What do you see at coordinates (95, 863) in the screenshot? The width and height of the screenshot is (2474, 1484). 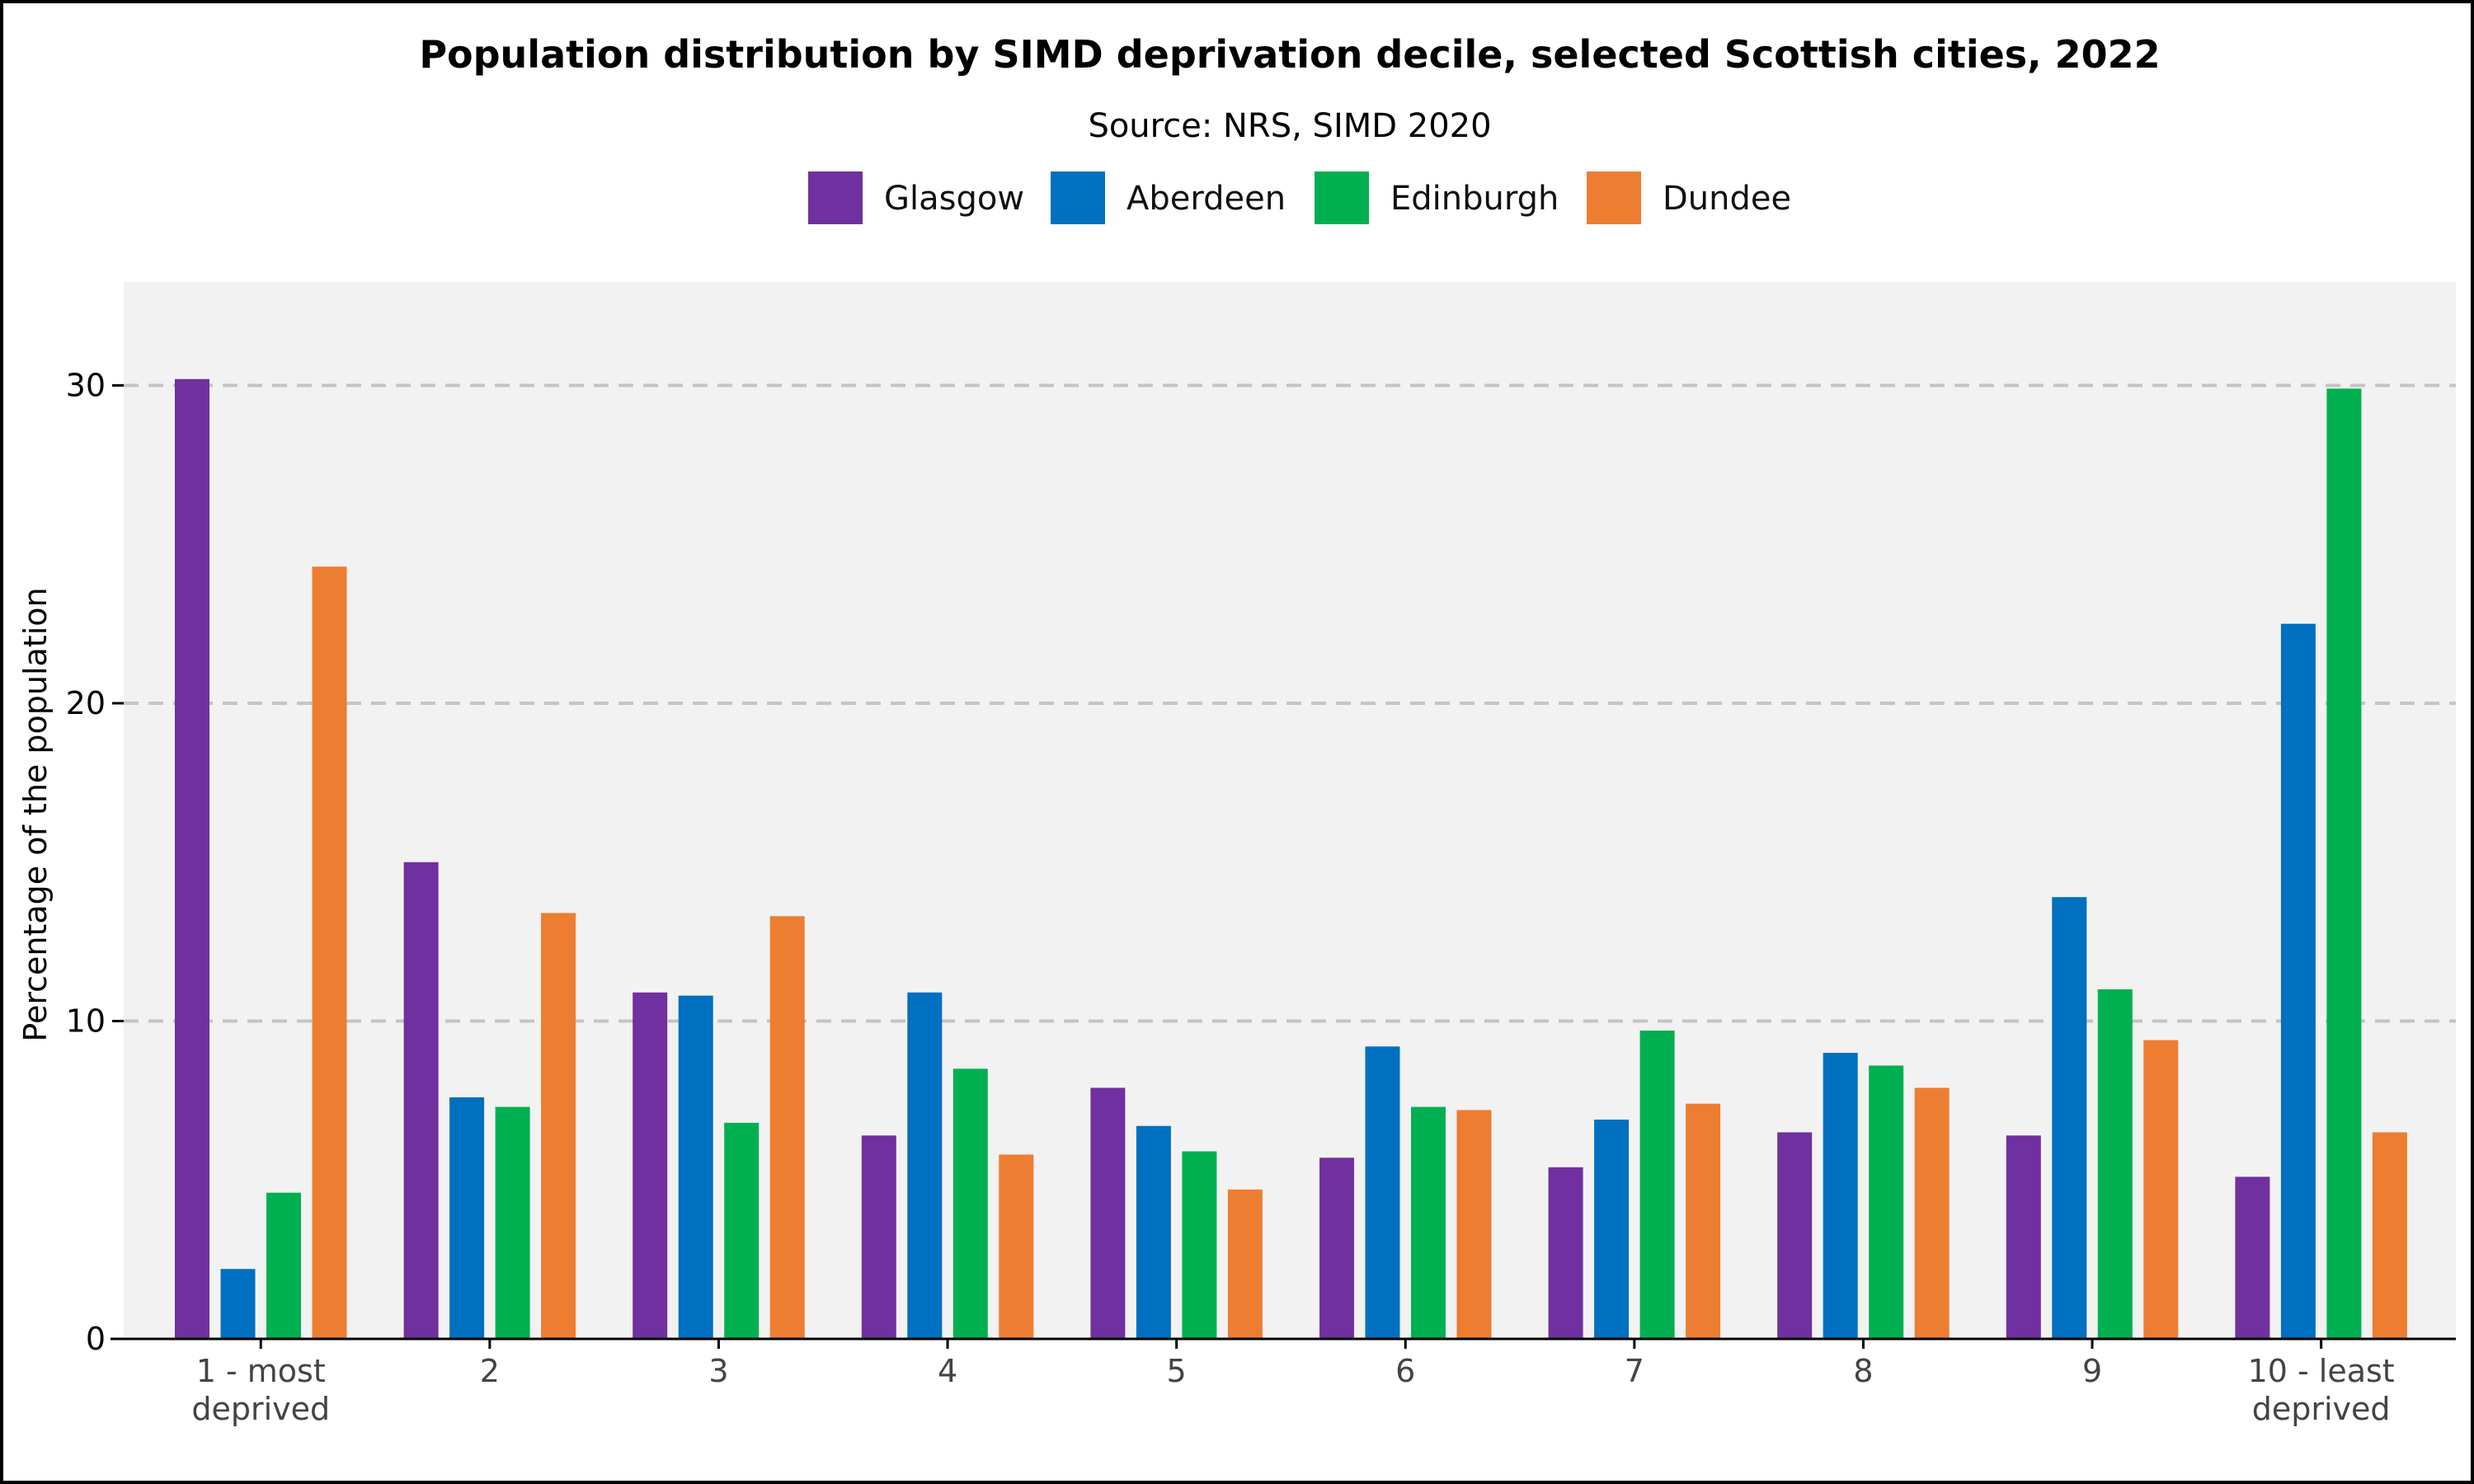 I see `y-axis: 0 10 20 30` at bounding box center [95, 863].